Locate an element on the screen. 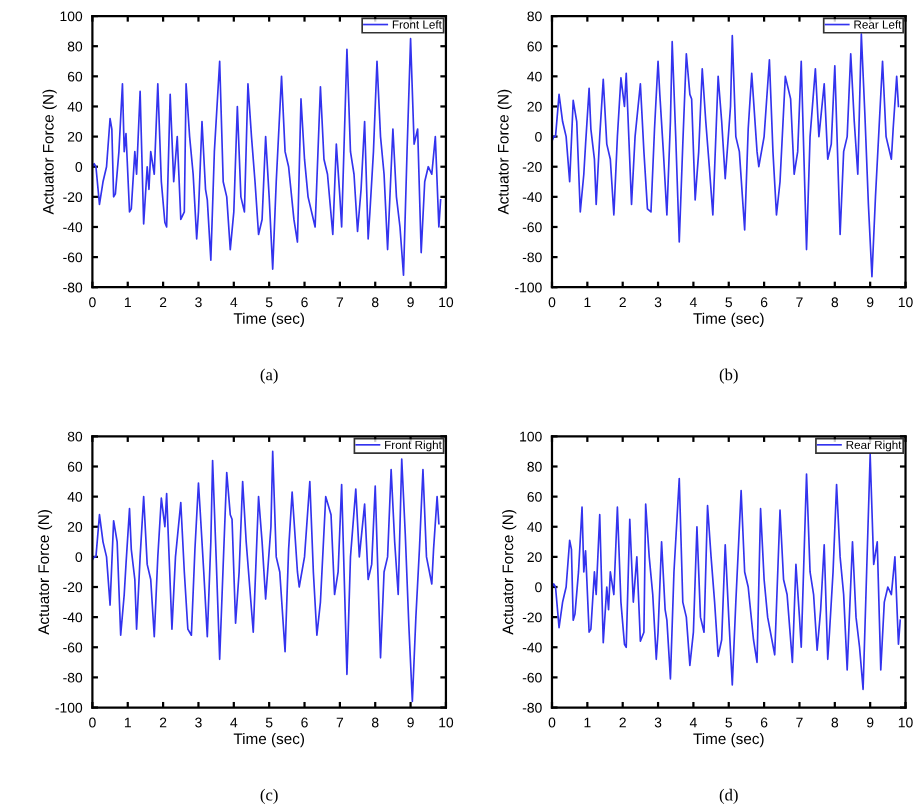  text: (d) is located at coordinates (728, 796).